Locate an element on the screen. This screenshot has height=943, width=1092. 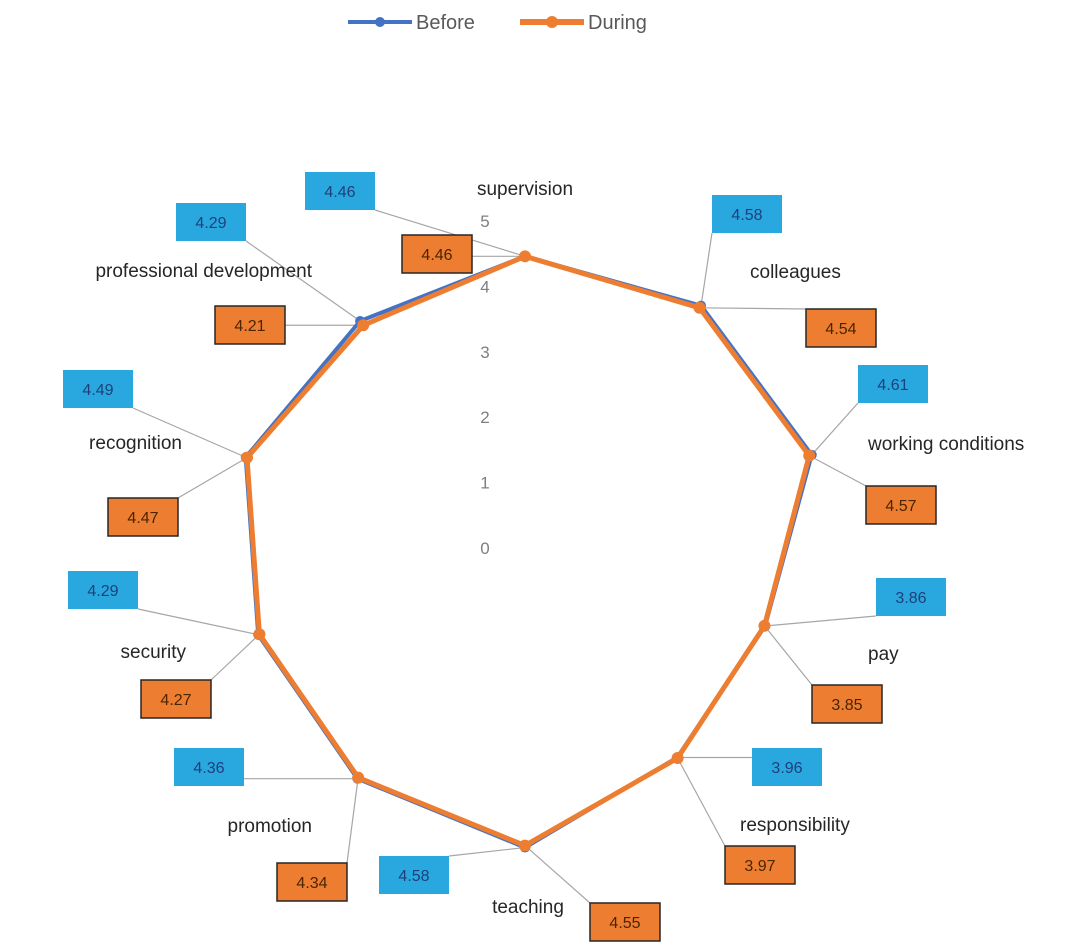
axis-ticks: 0 1 2 3 4 5 is located at coordinates (484, 385).